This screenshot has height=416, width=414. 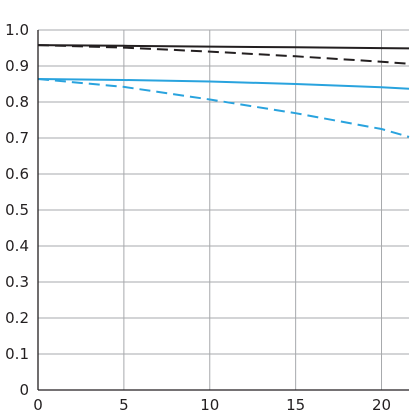 What do you see at coordinates (17, 210) in the screenshot?
I see `y-tick-label: 0.5` at bounding box center [17, 210].